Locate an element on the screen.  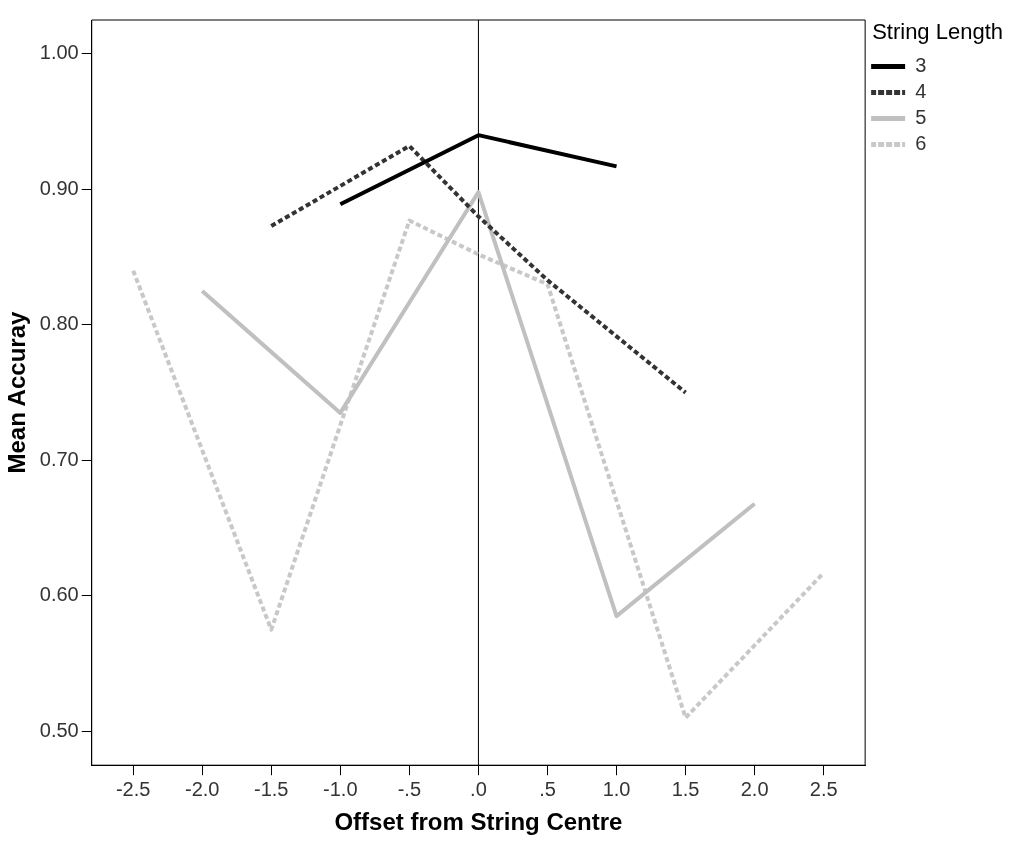
legend-label: 6 is located at coordinates (921, 142).